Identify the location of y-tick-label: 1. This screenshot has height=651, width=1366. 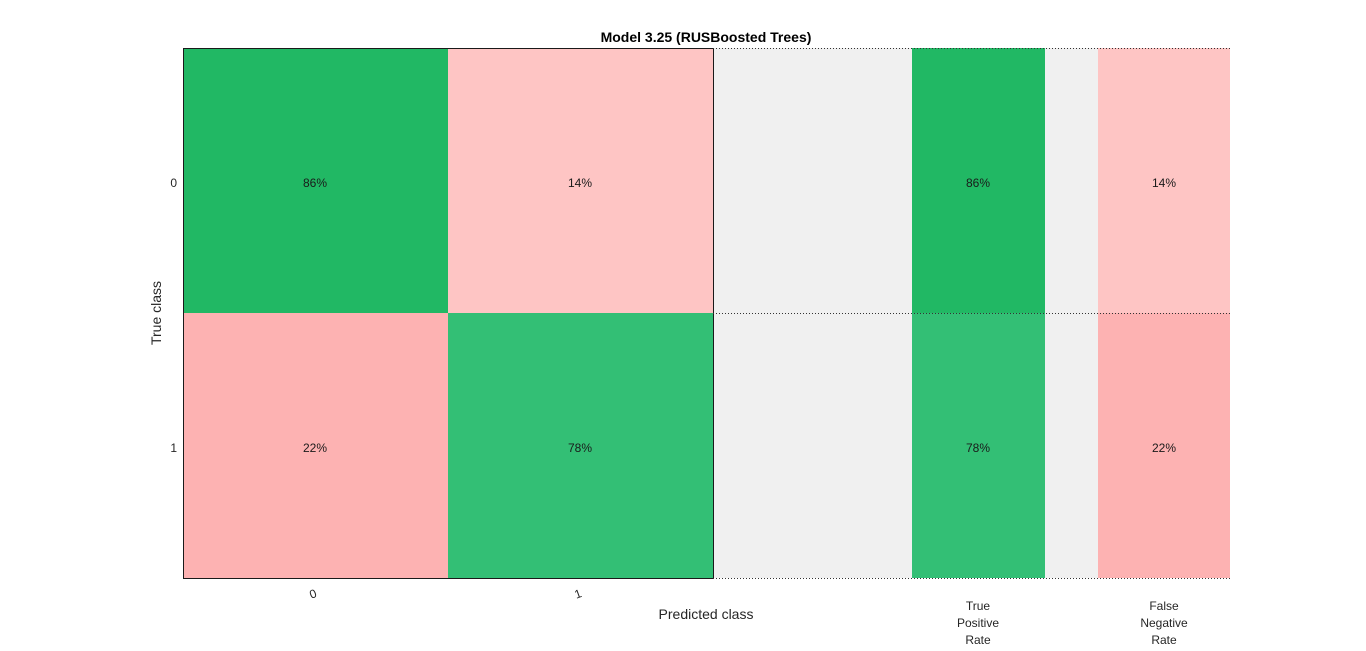
(173, 448).